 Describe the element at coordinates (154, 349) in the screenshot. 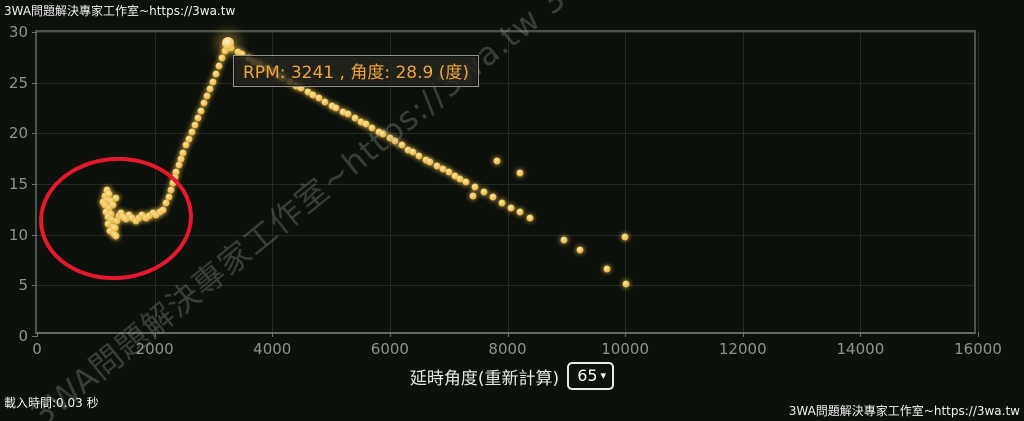

I see `x-tick-label: 2000` at that location.